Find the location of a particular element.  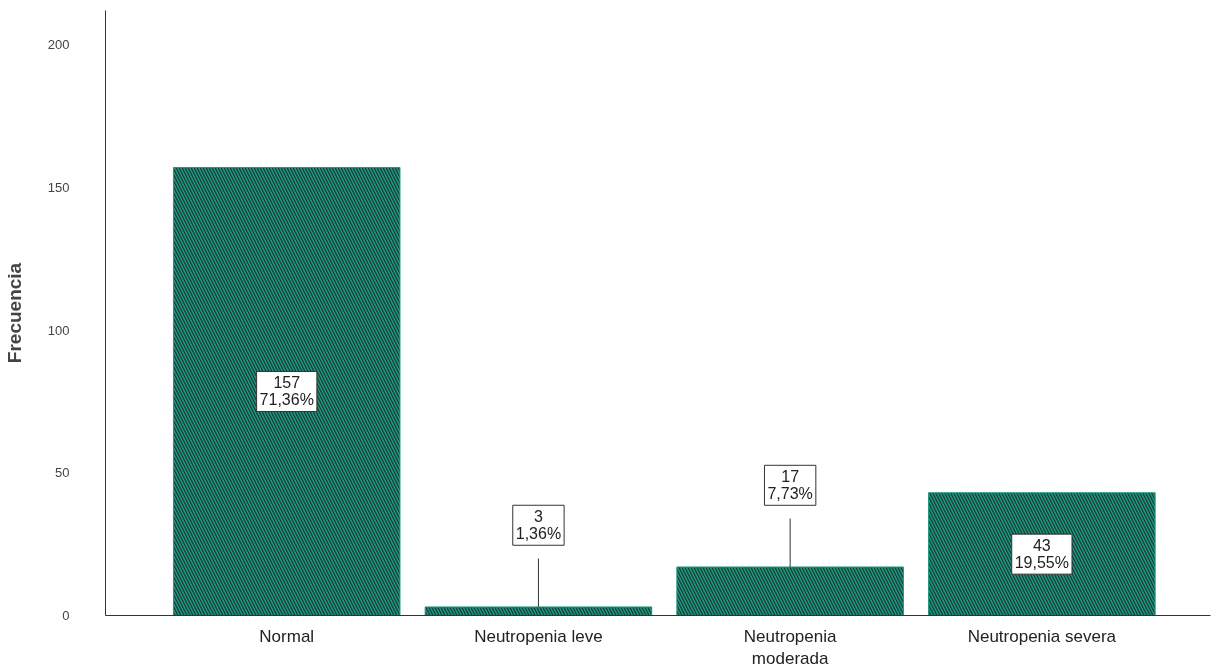

data-label: 3 1,36% is located at coordinates (538, 525).